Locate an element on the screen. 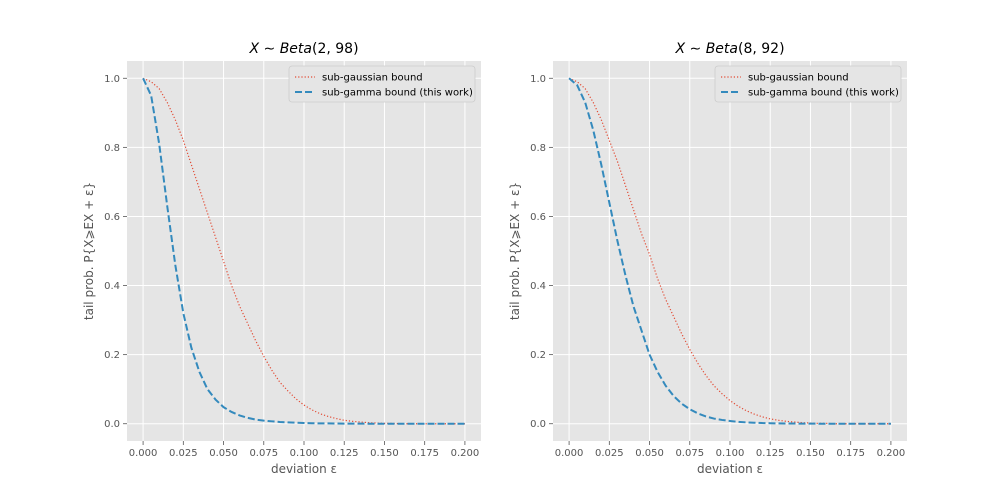 The width and height of the screenshot is (1008, 504). chart-title: X ∼ Beta(8, 92) is located at coordinates (729, 49).